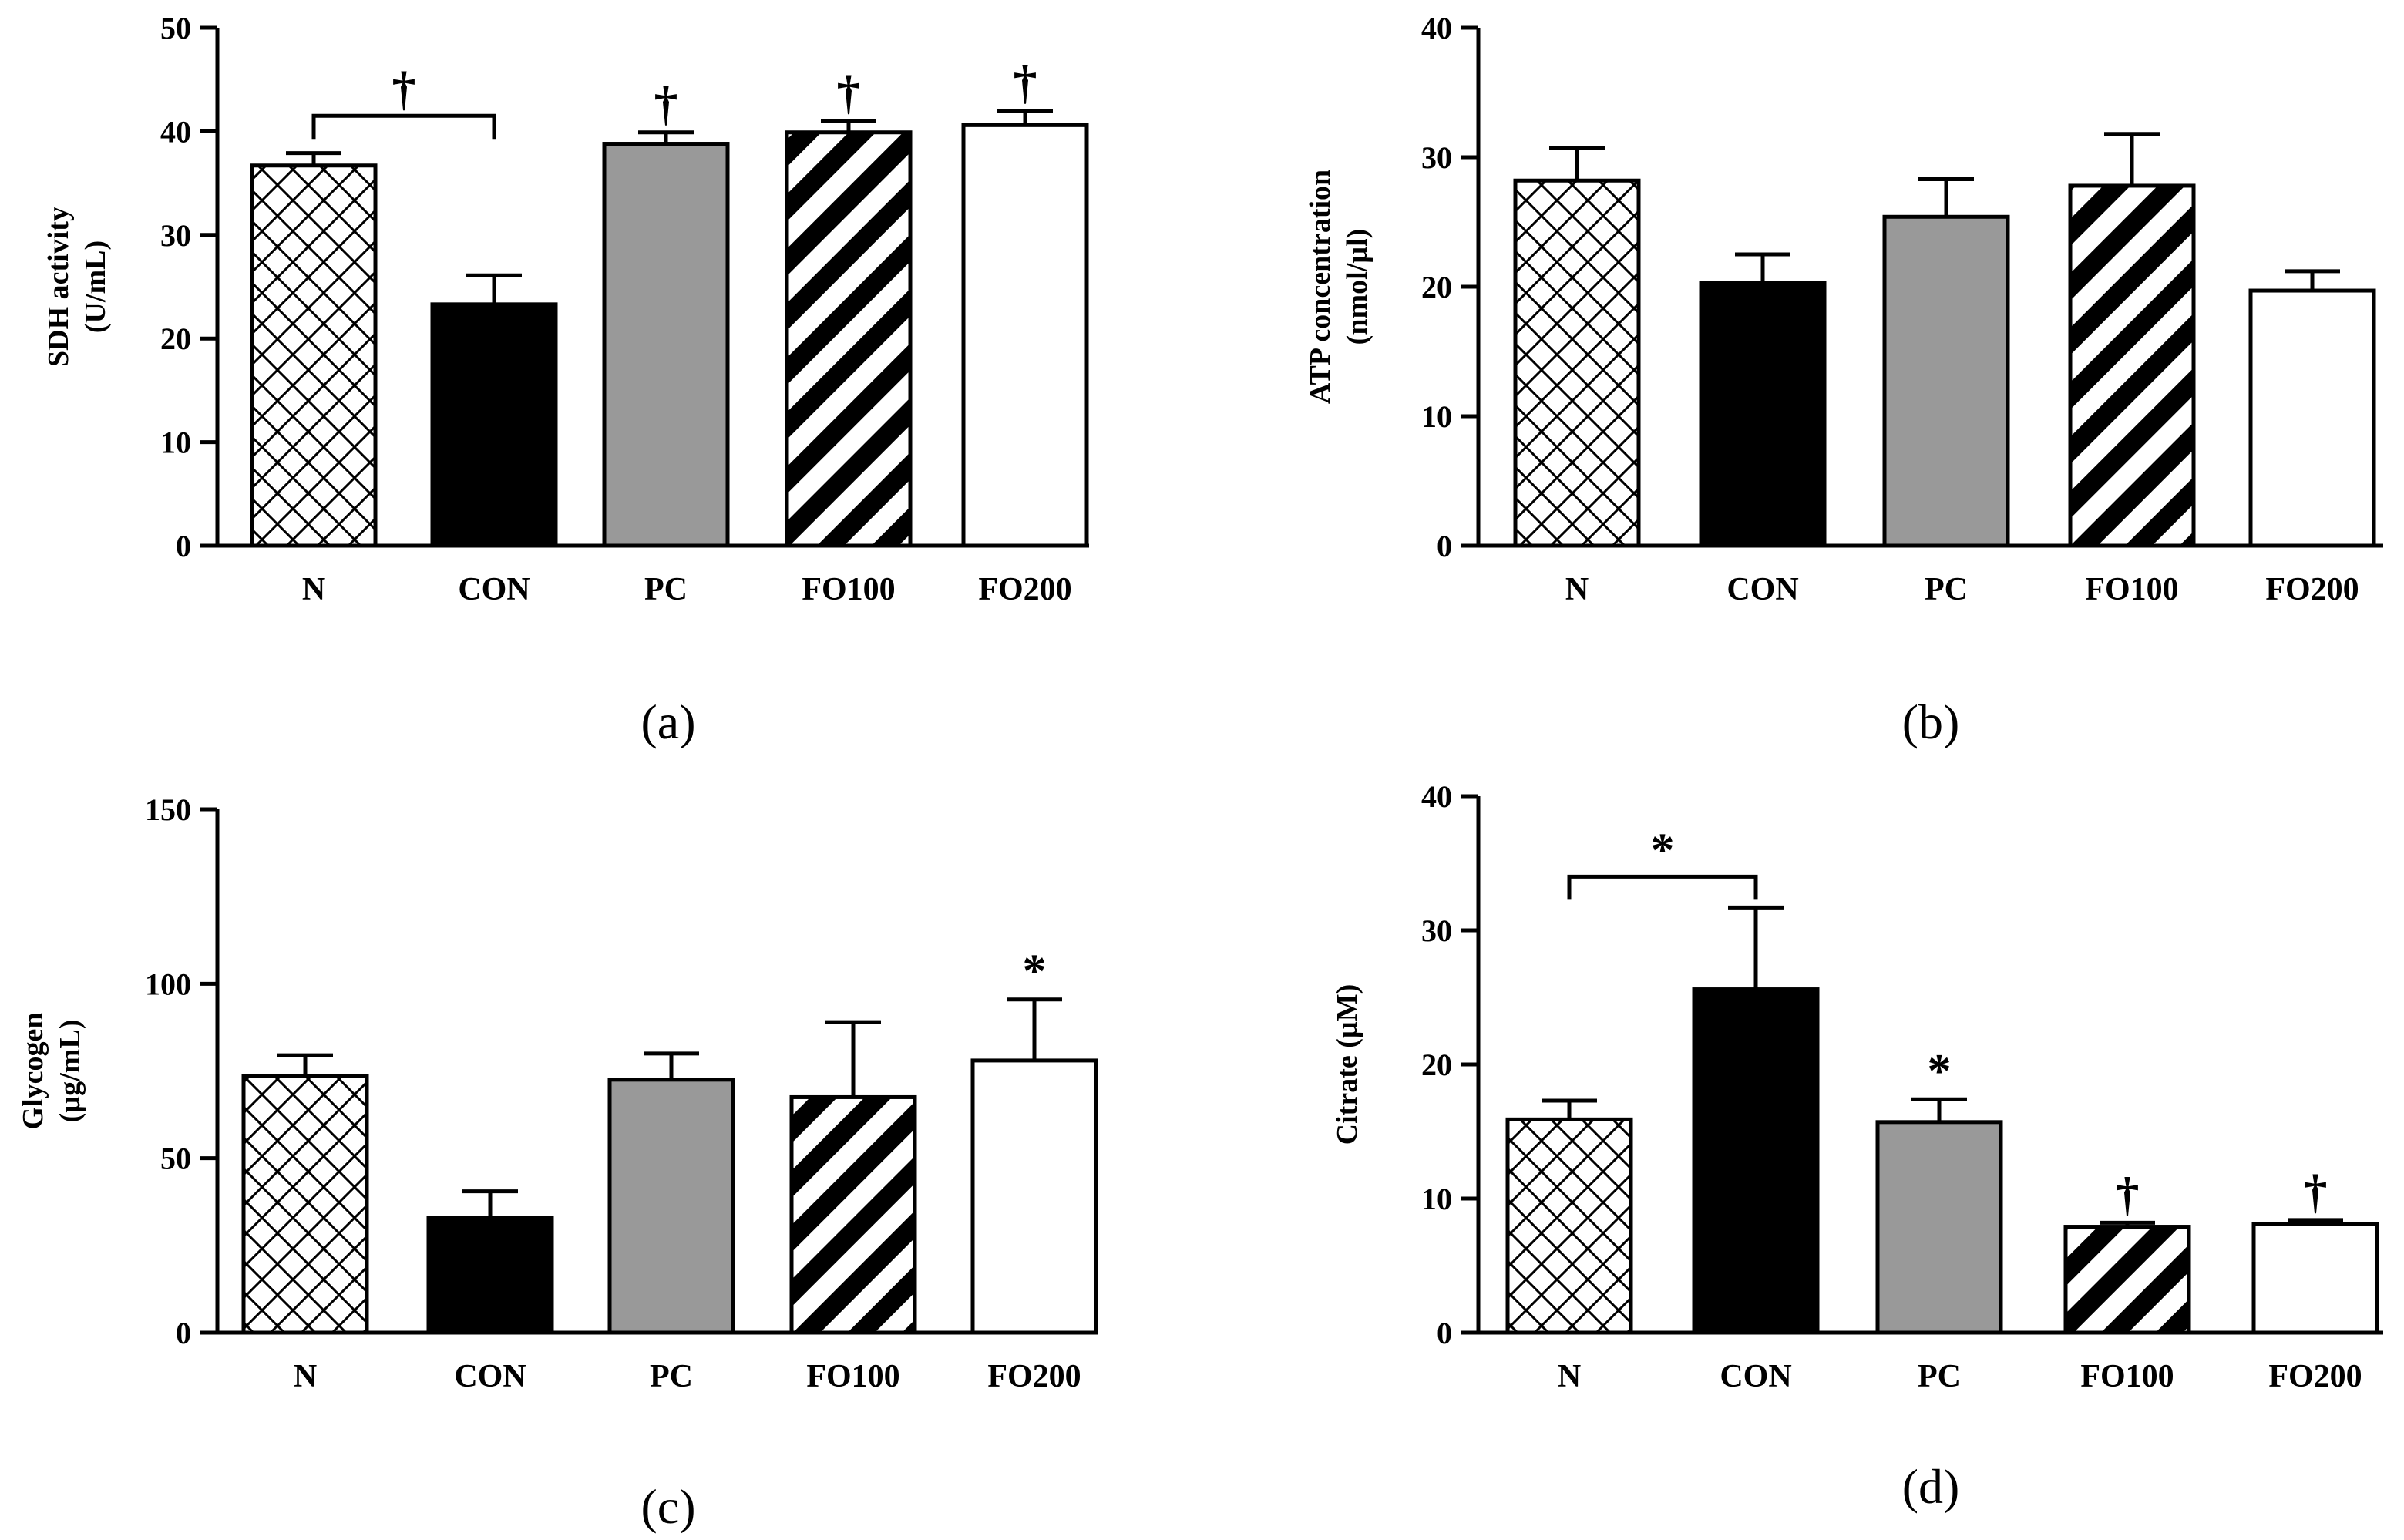  I want to click on y-axis-label: ATP concentration (nmol/µl), so click(1338, 287).